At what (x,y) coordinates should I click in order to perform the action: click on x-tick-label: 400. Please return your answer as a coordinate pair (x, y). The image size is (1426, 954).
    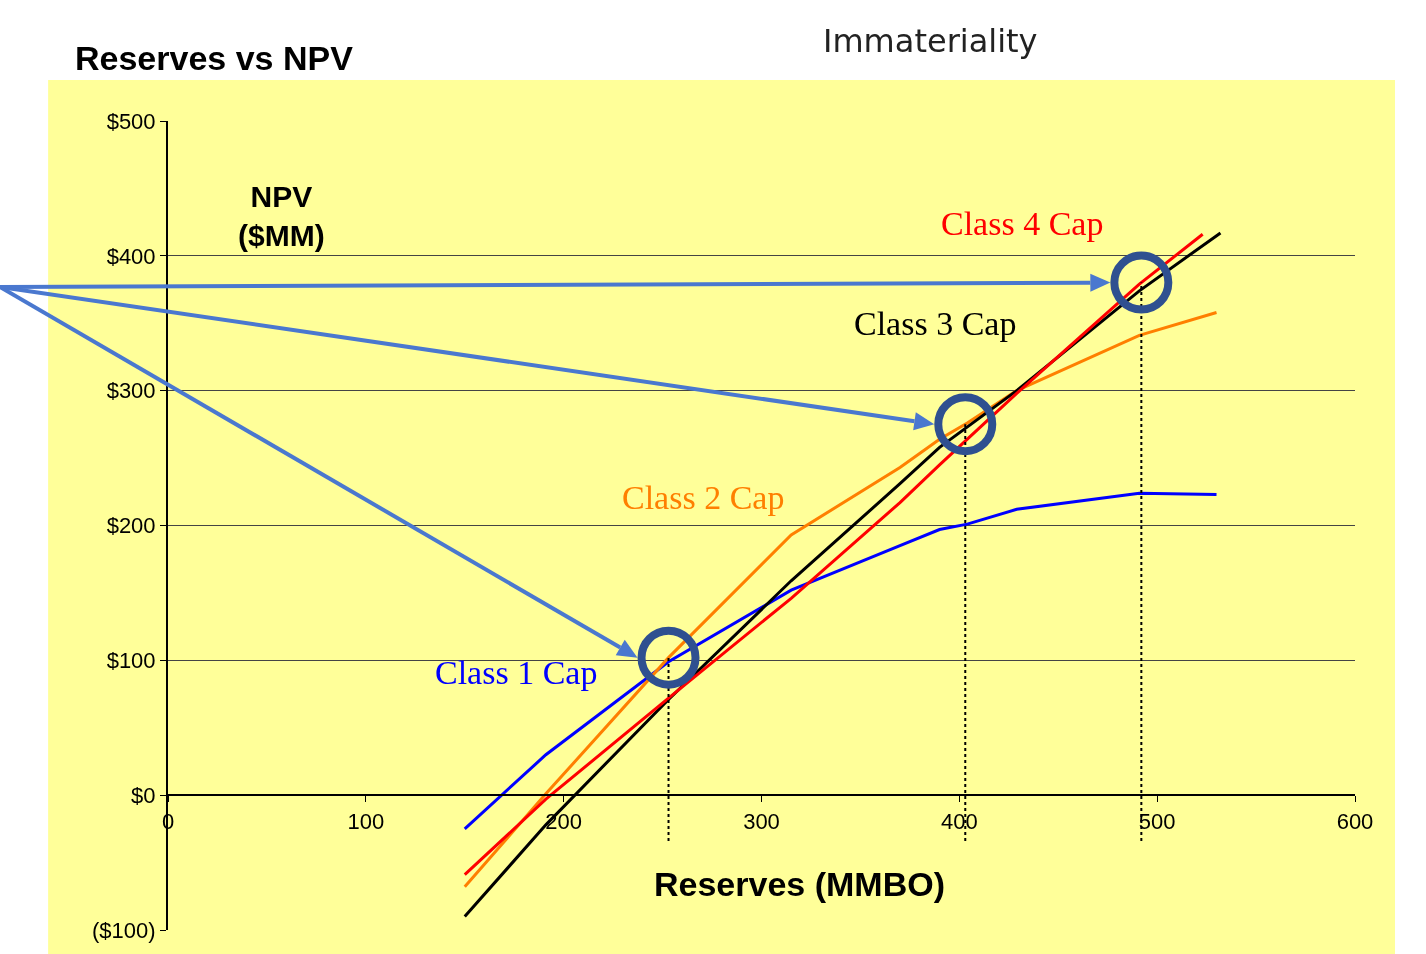
    Looking at the image, I should click on (959, 821).